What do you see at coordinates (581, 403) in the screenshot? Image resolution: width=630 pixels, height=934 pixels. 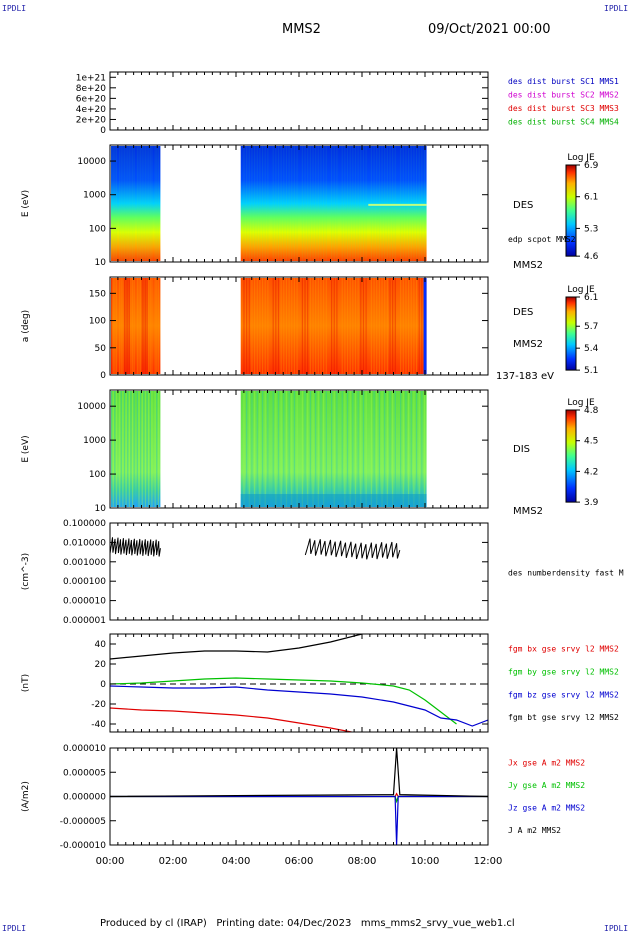 I see `colorbar-title: Log JE` at bounding box center [581, 403].